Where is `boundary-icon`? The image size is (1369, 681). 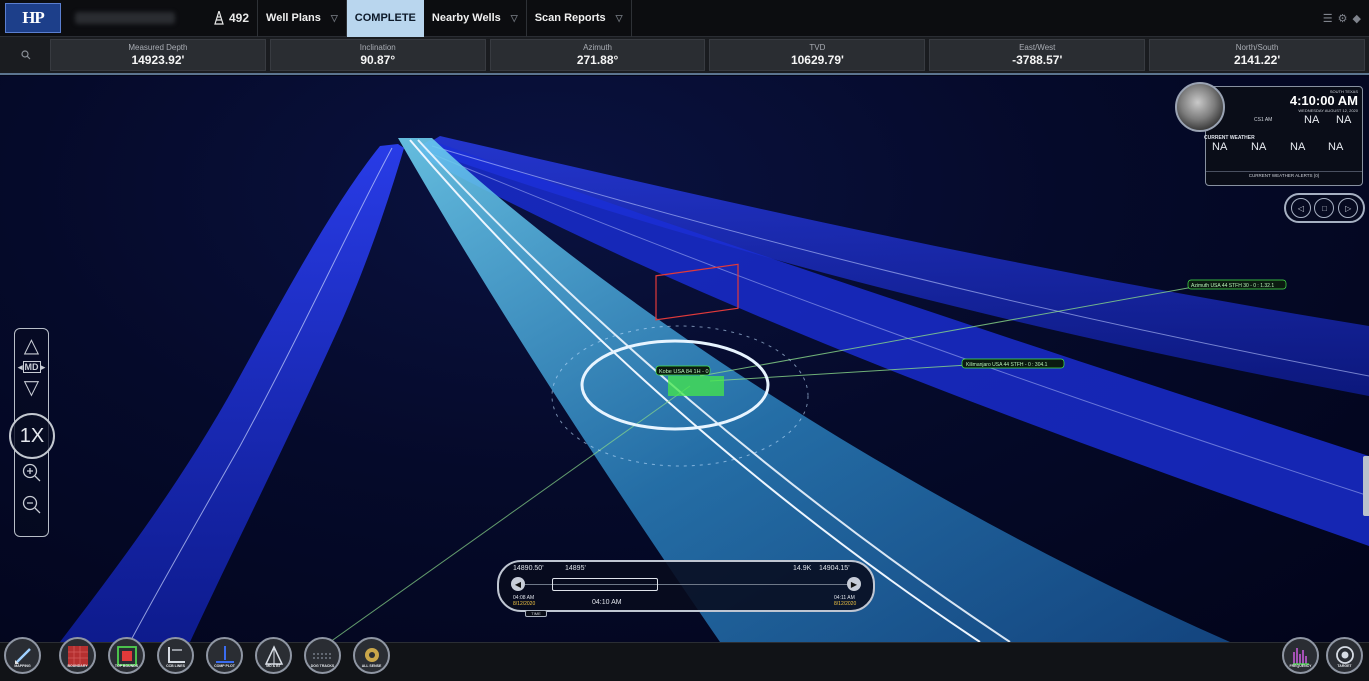
boundary-icon is located at coordinates (77, 655).